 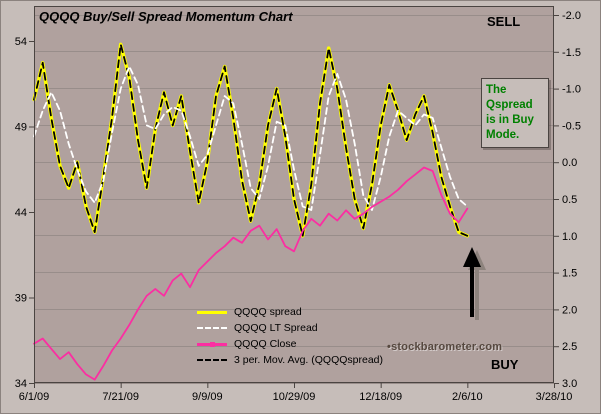 I want to click on watermark: •stockbarometer.com, so click(x=444, y=347).